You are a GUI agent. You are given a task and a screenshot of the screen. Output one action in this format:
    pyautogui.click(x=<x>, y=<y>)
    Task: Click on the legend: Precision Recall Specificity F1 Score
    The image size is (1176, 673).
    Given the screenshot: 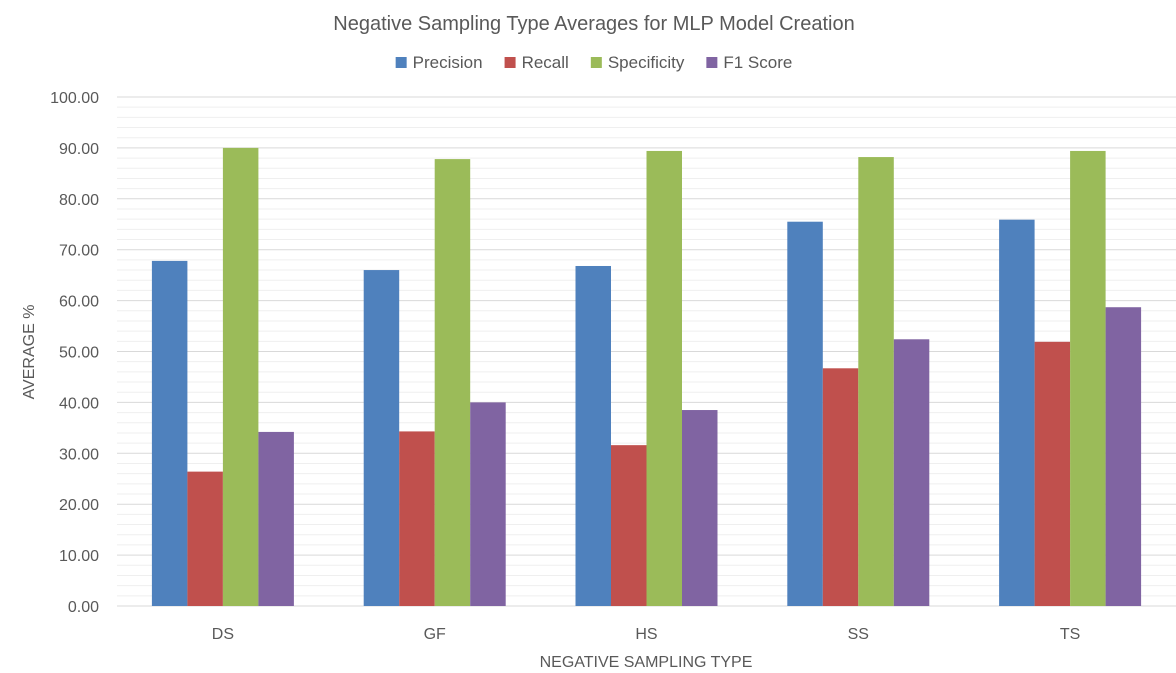 What is the action you would take?
    pyautogui.click(x=593, y=62)
    